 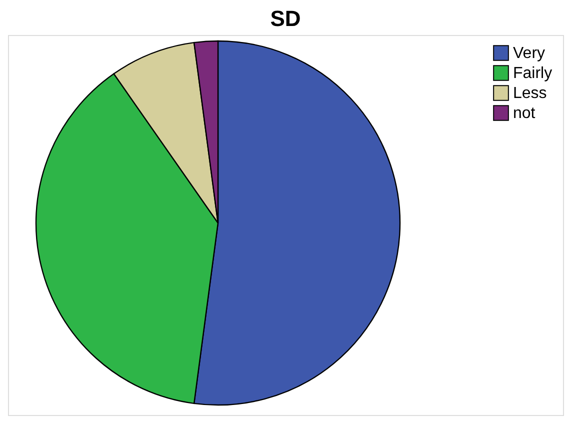 What do you see at coordinates (285, 18) in the screenshot?
I see `chart-title: SD` at bounding box center [285, 18].